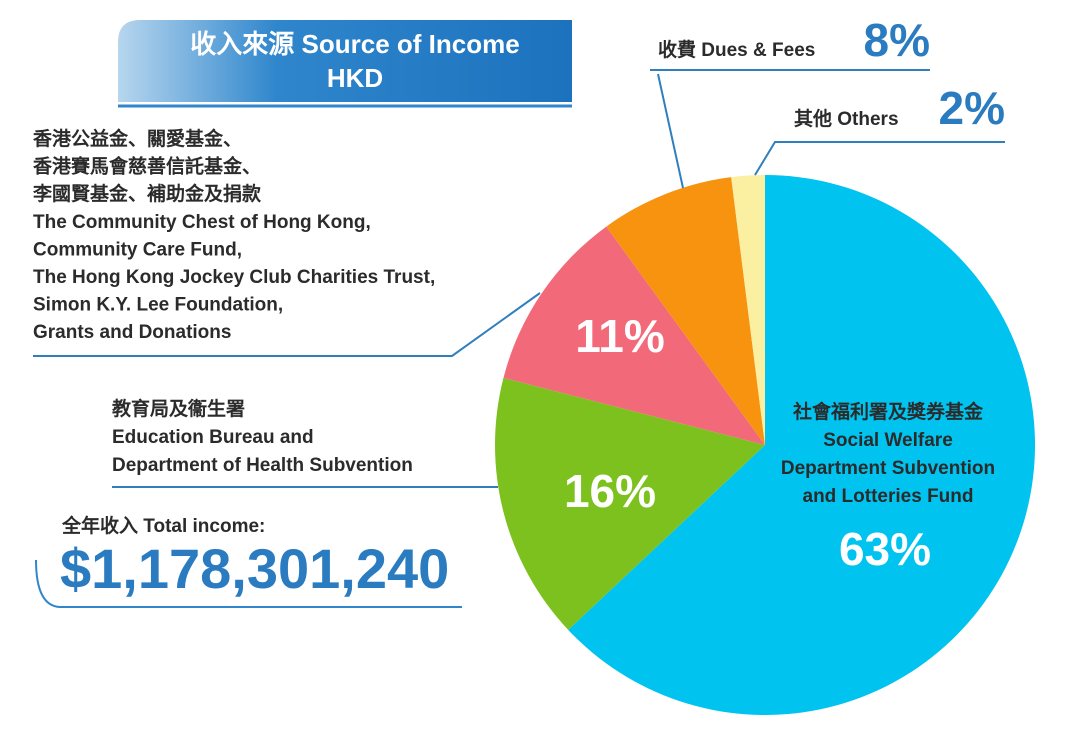  Describe the element at coordinates (137, 249) in the screenshot. I see `slice-label: Community Care Fund,` at that location.